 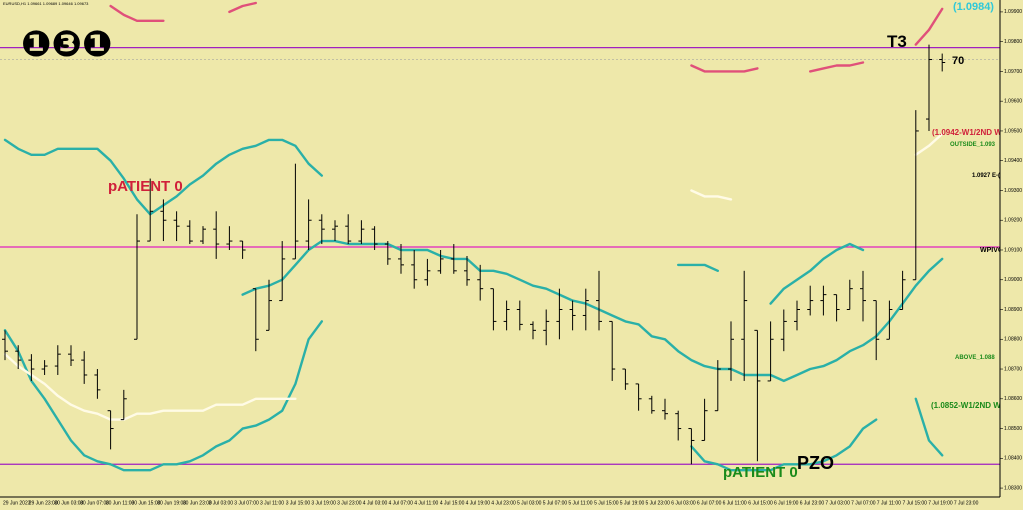 I want to click on x-tick-label: 6 Jul 19:00, so click(x=786, y=503).